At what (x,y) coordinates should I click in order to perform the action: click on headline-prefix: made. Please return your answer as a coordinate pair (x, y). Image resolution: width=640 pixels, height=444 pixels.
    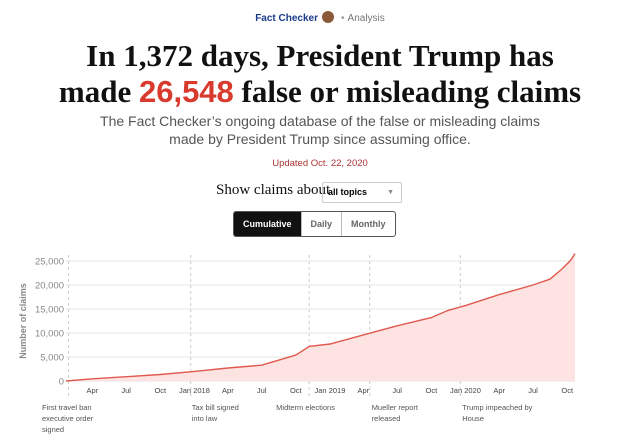
    Looking at the image, I should click on (98, 91).